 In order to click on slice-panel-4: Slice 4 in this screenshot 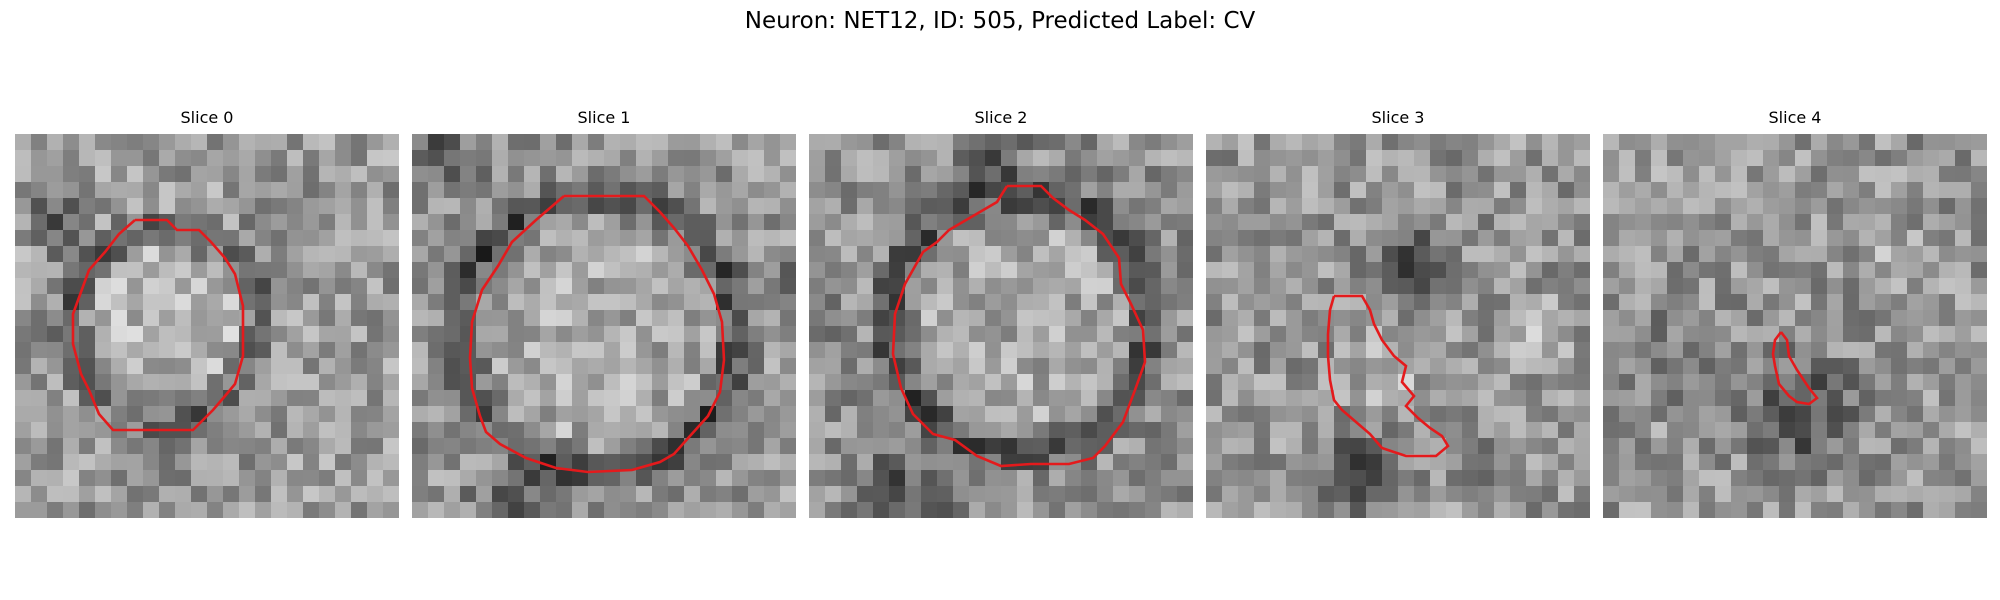, I will do `click(1795, 313)`.